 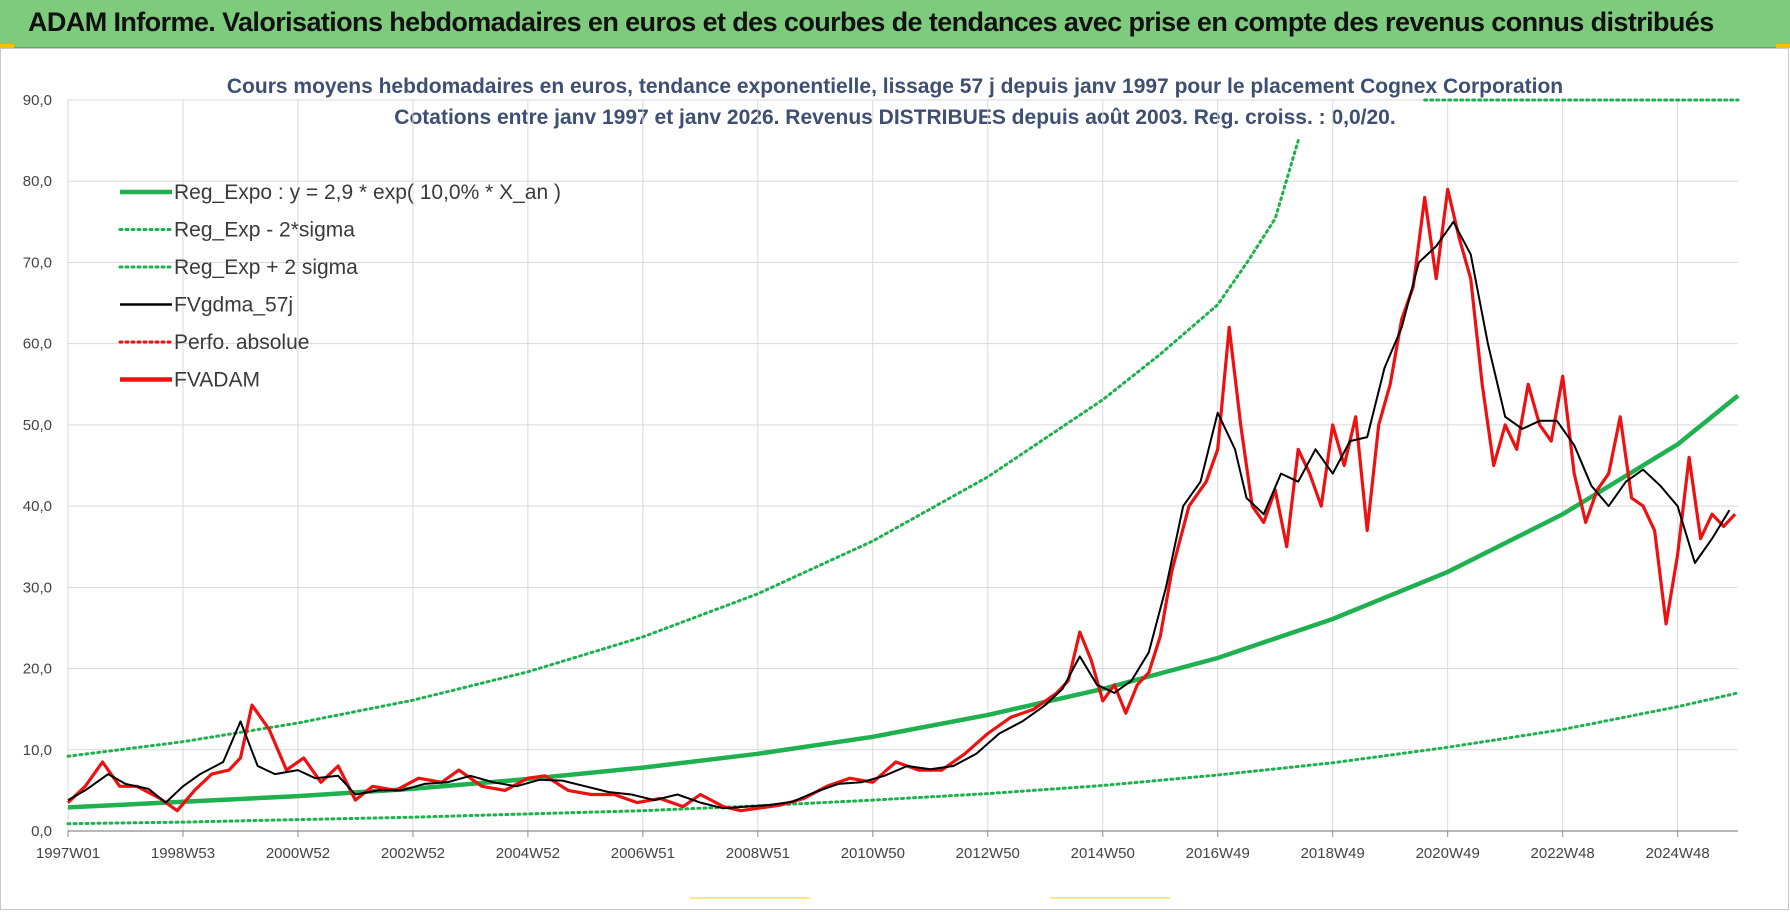 What do you see at coordinates (758, 853) in the screenshot?
I see `x-tick-label: 2008W51` at bounding box center [758, 853].